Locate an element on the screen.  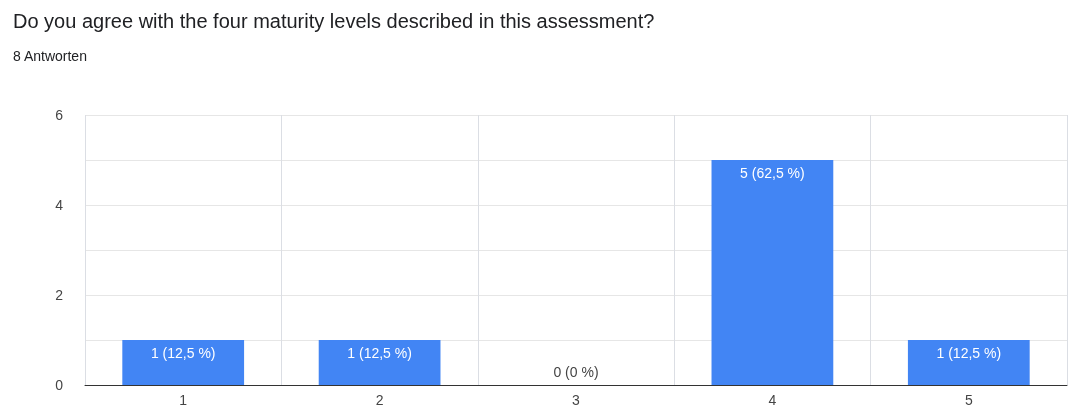
x-tick-label: 5 is located at coordinates (968, 400).